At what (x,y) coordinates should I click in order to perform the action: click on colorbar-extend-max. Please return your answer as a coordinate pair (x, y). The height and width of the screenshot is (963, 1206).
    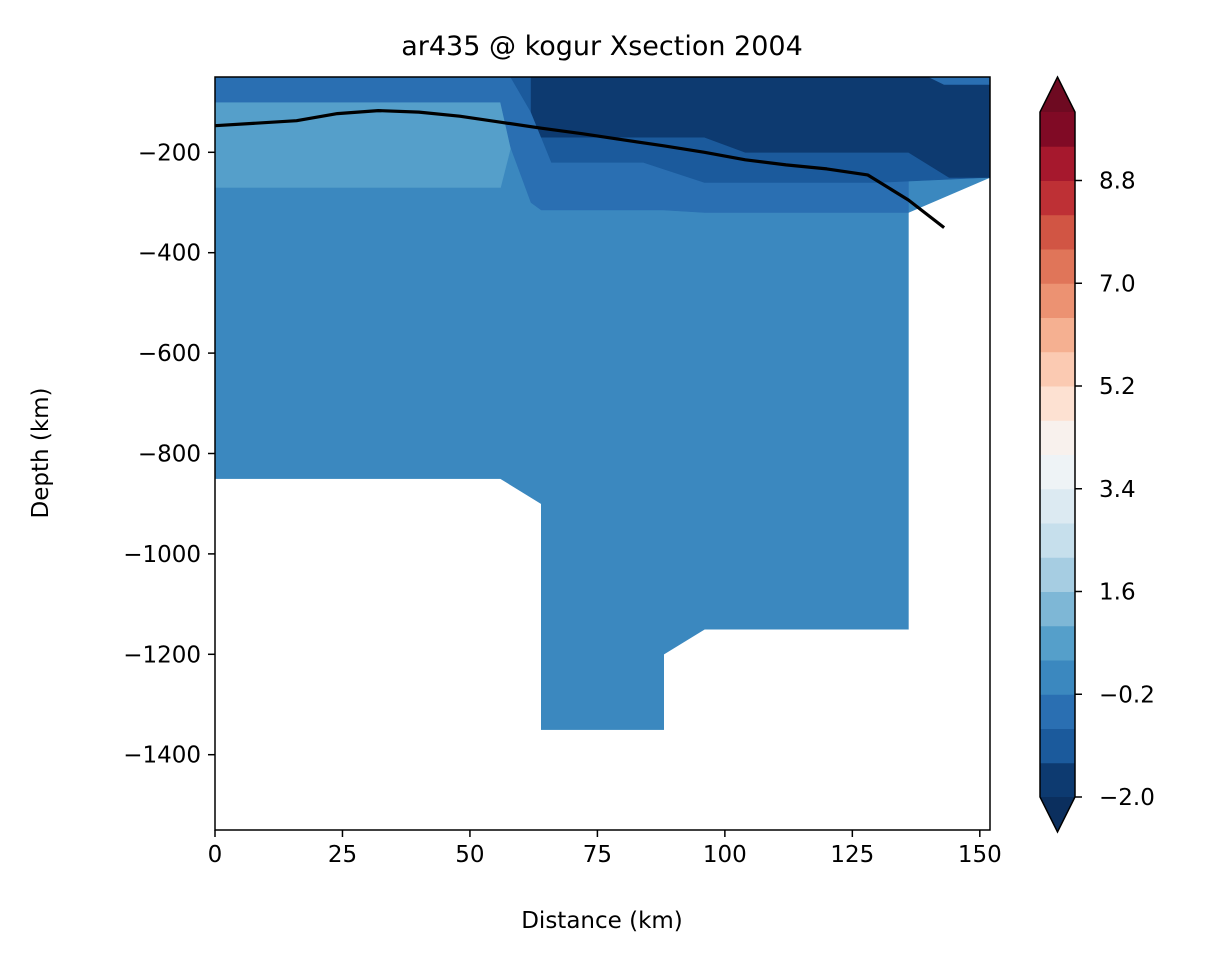
    Looking at the image, I should click on (1057, 94).